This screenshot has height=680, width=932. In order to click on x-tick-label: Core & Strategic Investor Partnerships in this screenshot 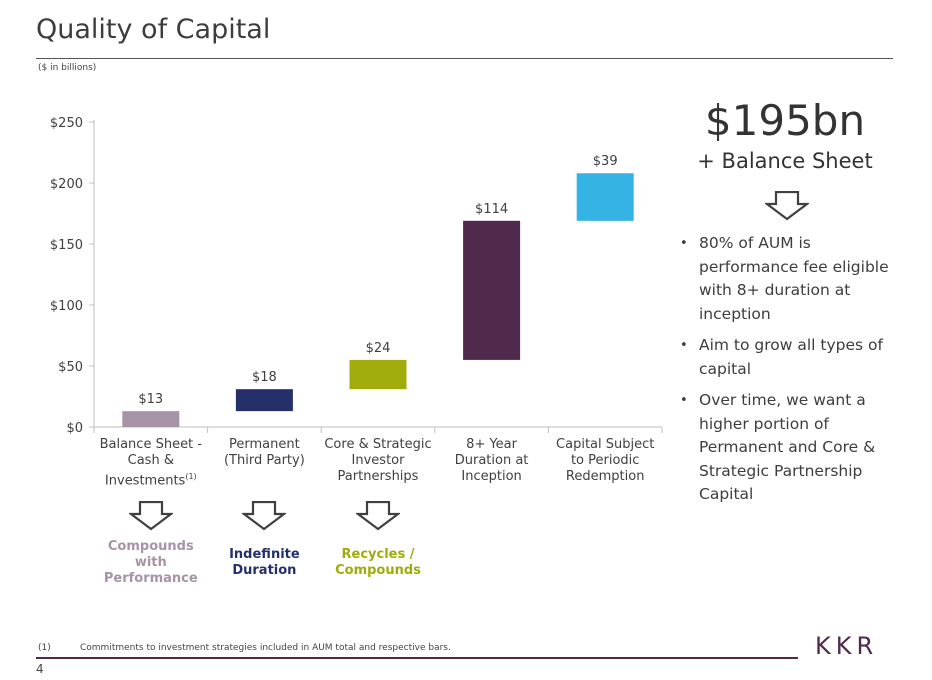, I will do `click(378, 461)`.